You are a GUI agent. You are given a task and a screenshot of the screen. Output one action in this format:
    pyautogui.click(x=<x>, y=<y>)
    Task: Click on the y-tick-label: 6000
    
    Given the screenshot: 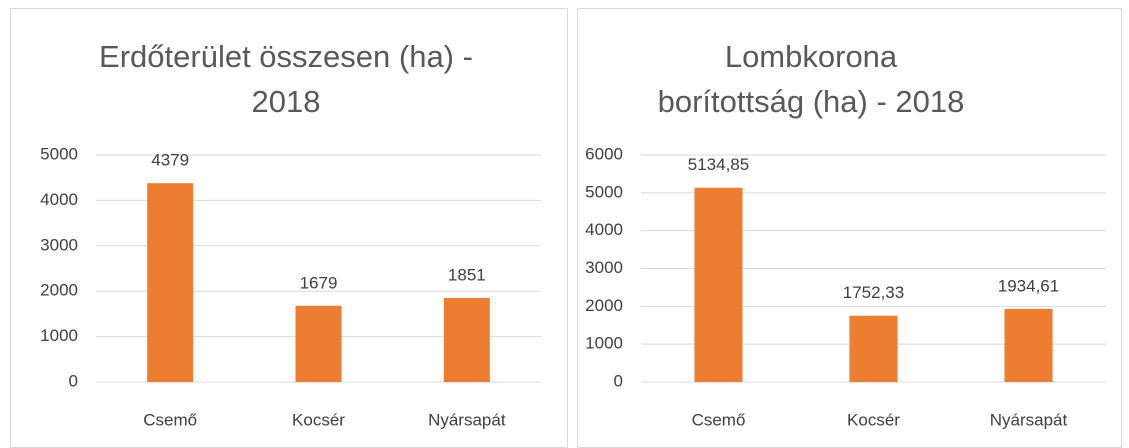 What is the action you would take?
    pyautogui.click(x=604, y=153)
    